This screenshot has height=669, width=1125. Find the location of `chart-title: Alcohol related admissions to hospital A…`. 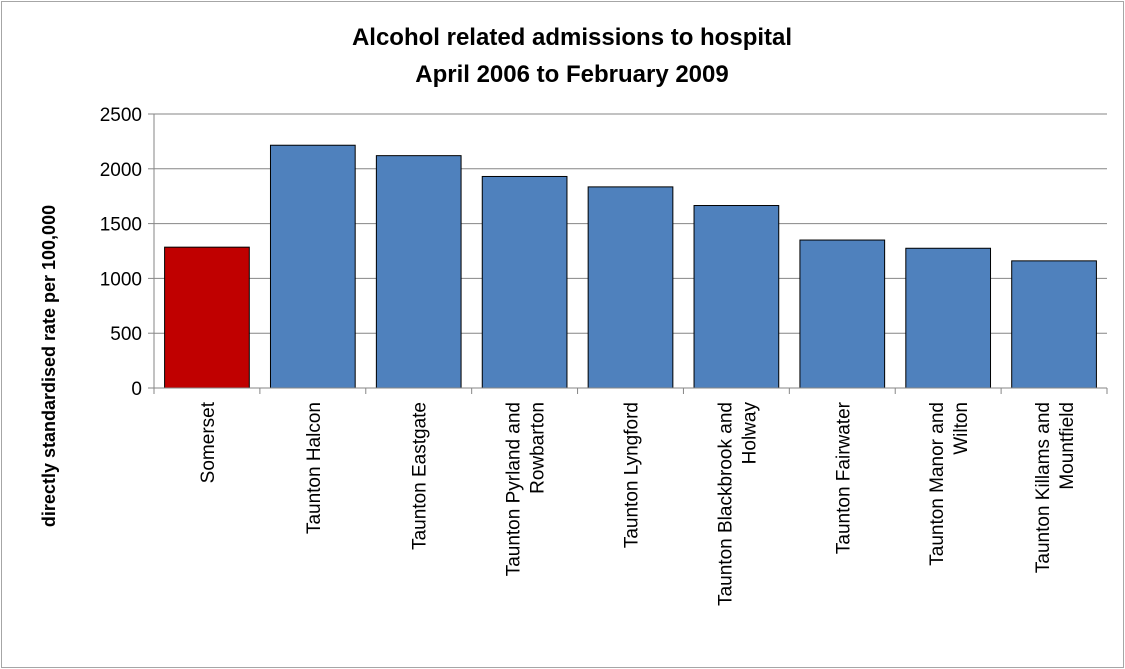

chart-title: Alcohol related admissions to hospital A… is located at coordinates (572, 56).